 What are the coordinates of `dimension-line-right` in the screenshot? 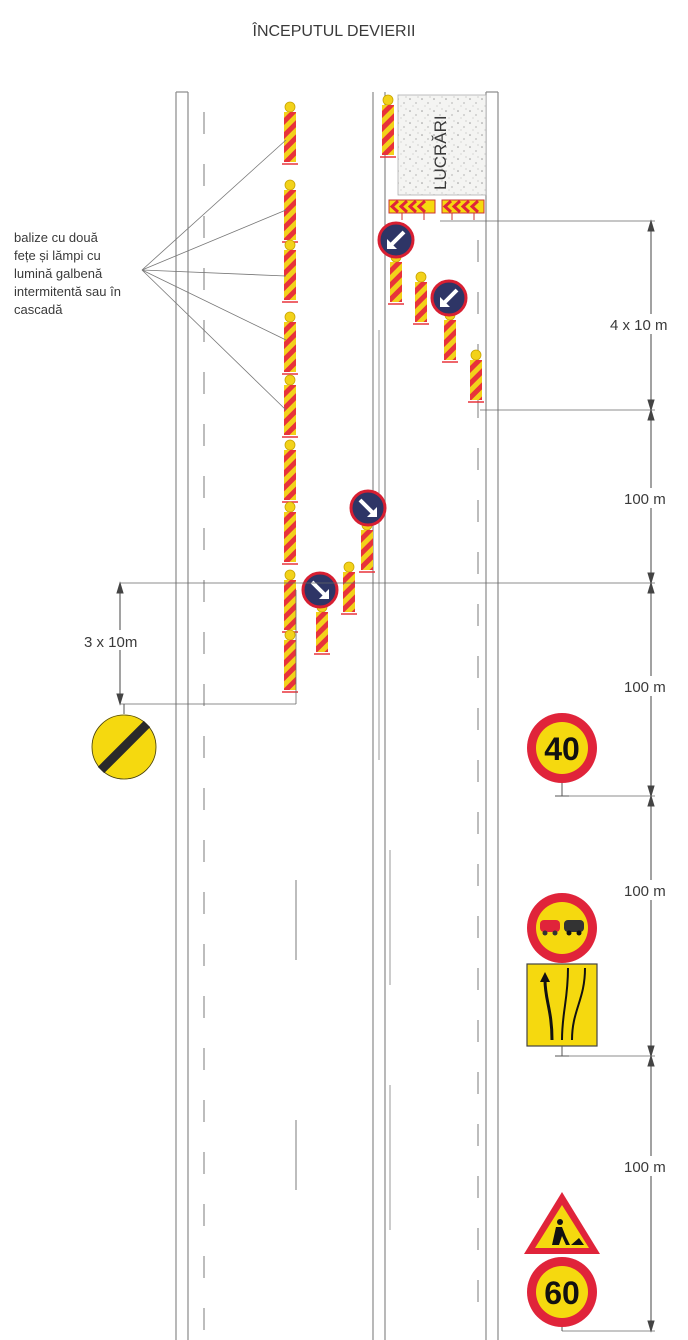 It's located at (651, 776).